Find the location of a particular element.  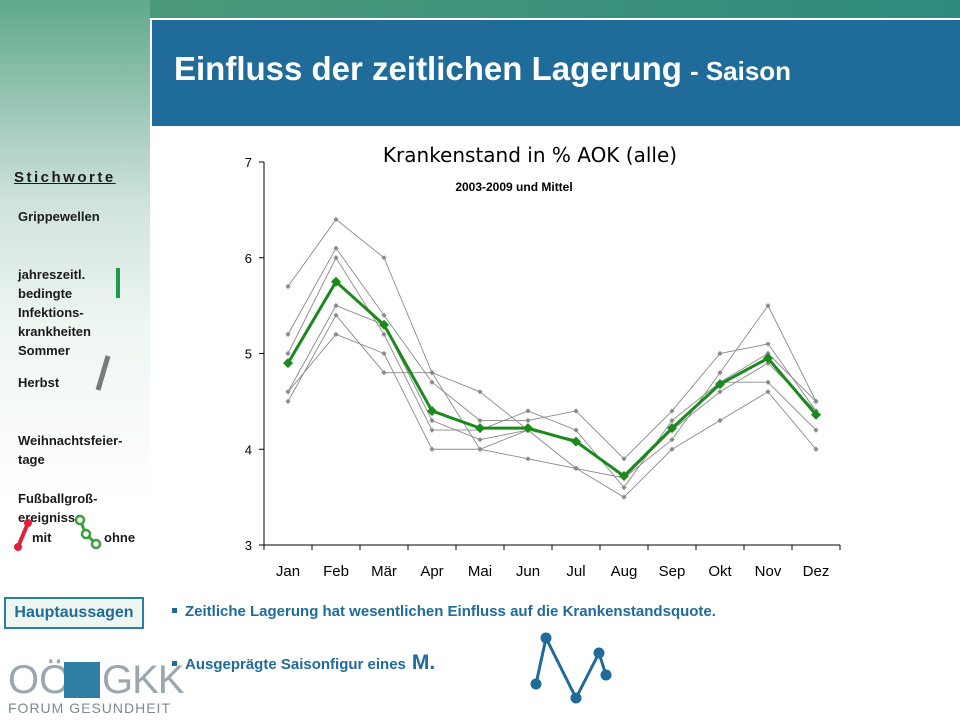

mit-icon-line is located at coordinates (23, 535).